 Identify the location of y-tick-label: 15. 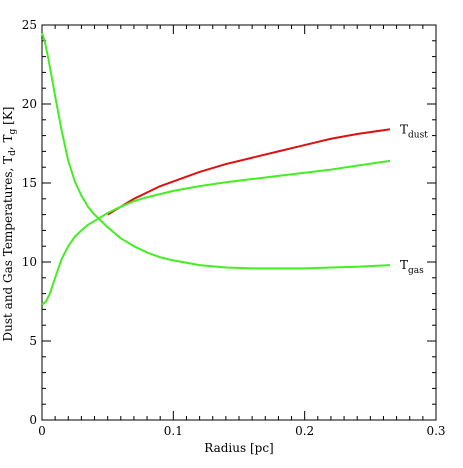
(29, 183).